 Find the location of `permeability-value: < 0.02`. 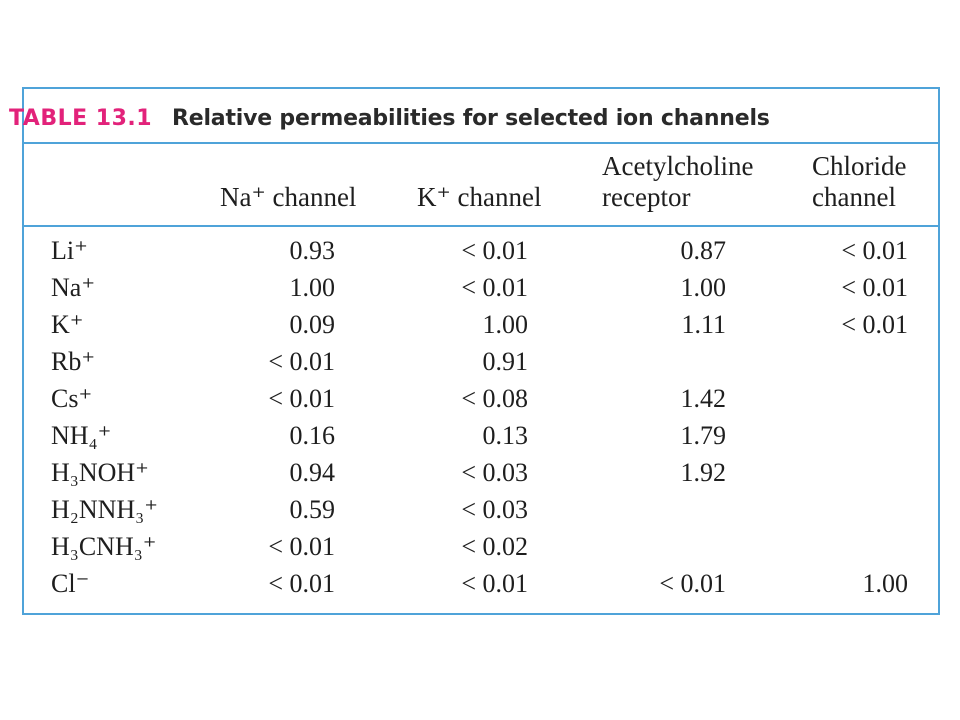

permeability-value: < 0.02 is located at coordinates (494, 546).